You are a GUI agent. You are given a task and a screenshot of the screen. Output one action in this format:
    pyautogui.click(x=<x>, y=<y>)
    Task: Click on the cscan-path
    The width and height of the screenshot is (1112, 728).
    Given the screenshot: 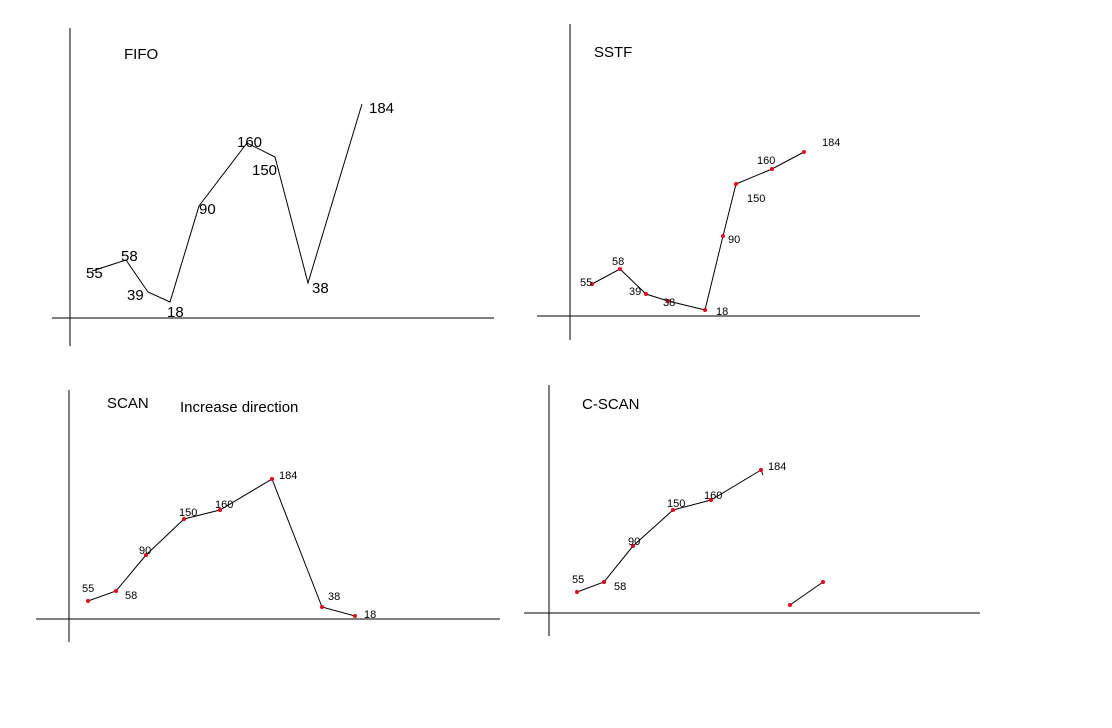 What is the action you would take?
    pyautogui.click(x=669, y=531)
    